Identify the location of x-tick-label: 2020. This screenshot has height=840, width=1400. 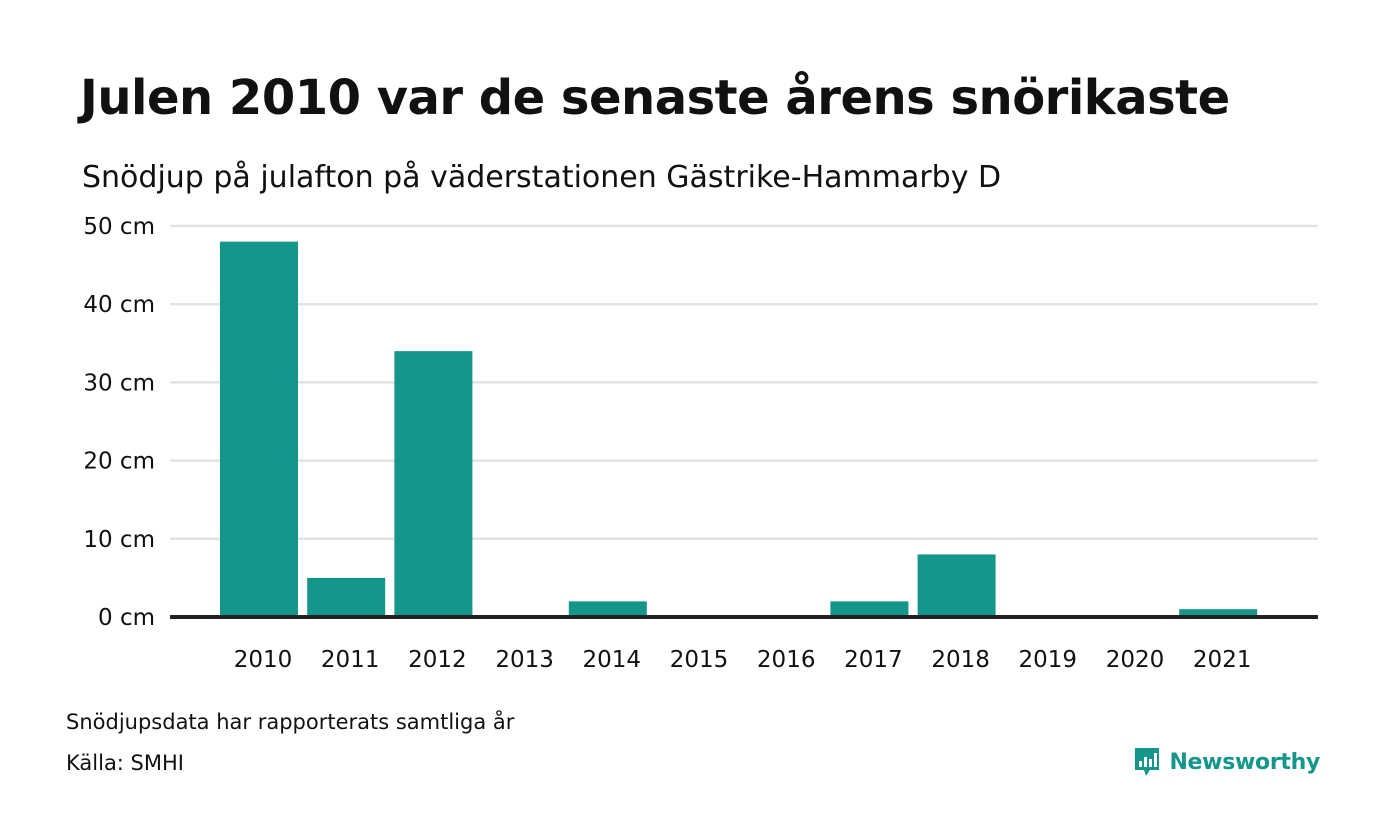
(1135, 660).